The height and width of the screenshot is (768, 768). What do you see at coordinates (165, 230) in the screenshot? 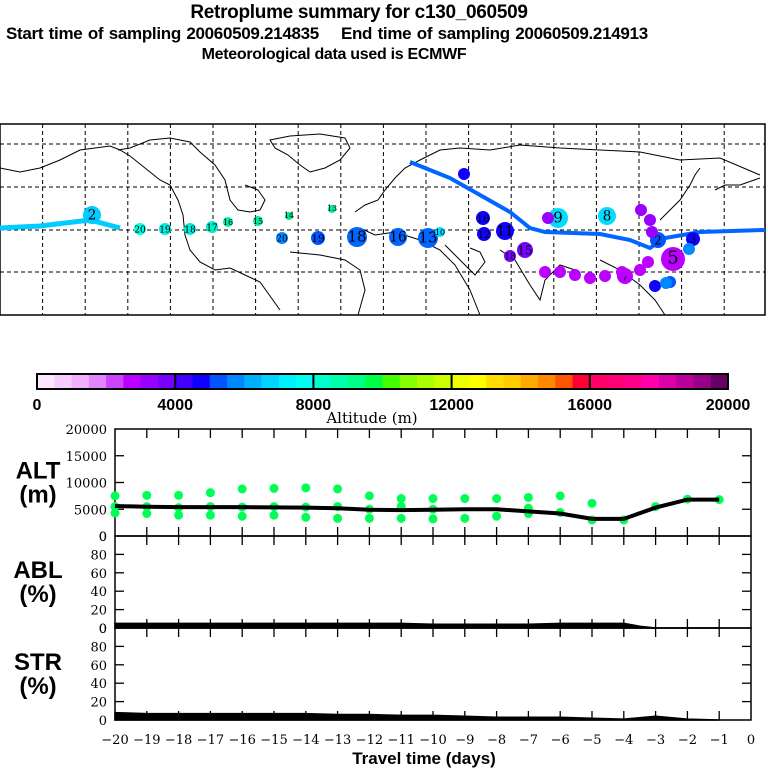
I see `cluster-label: 19` at bounding box center [165, 230].